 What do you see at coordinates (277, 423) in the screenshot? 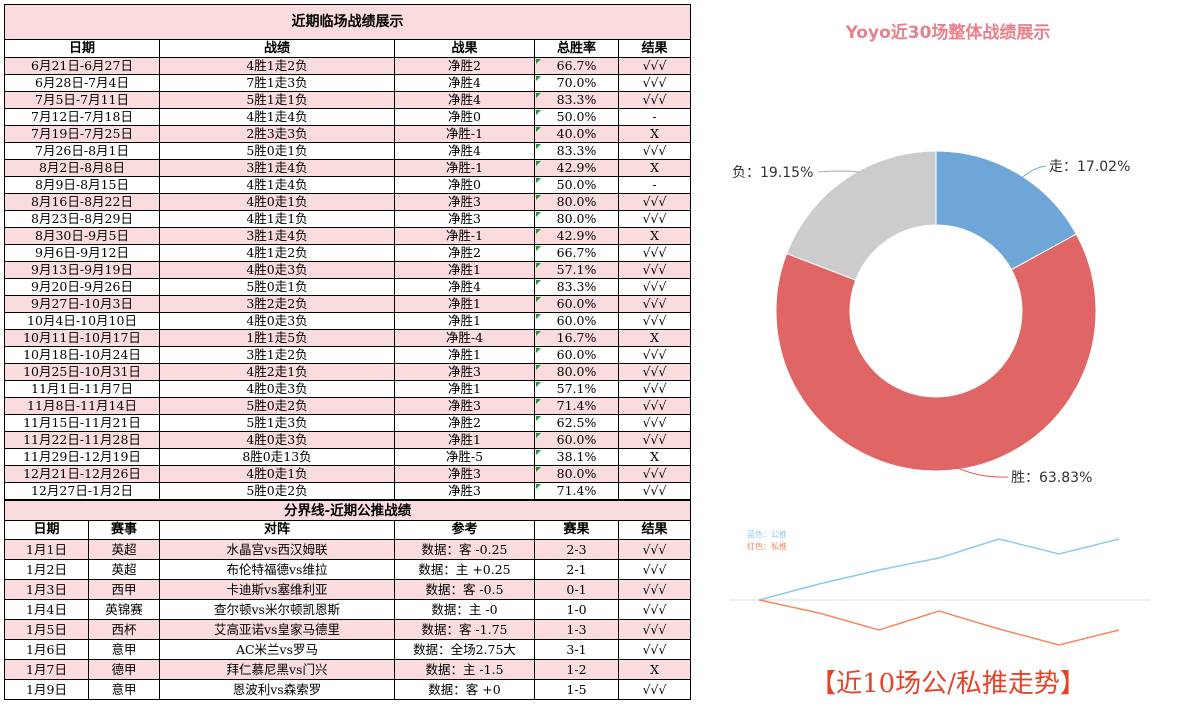
I see `cell-record: 5胜1走3负` at bounding box center [277, 423].